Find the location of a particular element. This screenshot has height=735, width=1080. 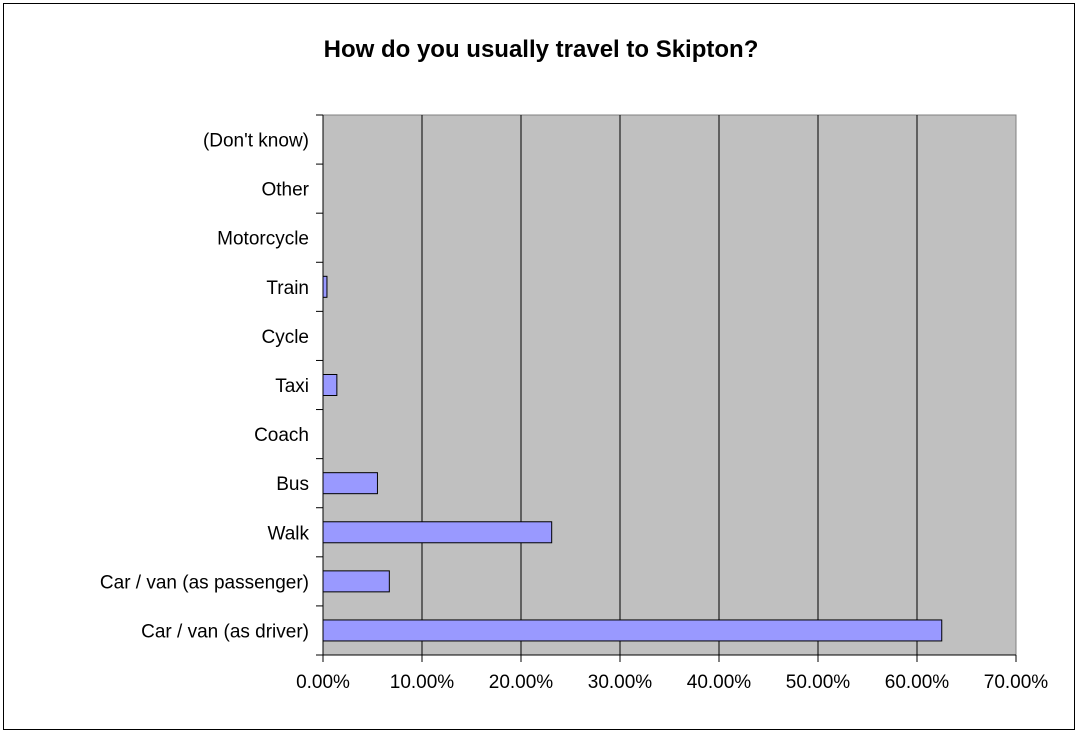

x-tick-label: 0.00% is located at coordinates (323, 682).